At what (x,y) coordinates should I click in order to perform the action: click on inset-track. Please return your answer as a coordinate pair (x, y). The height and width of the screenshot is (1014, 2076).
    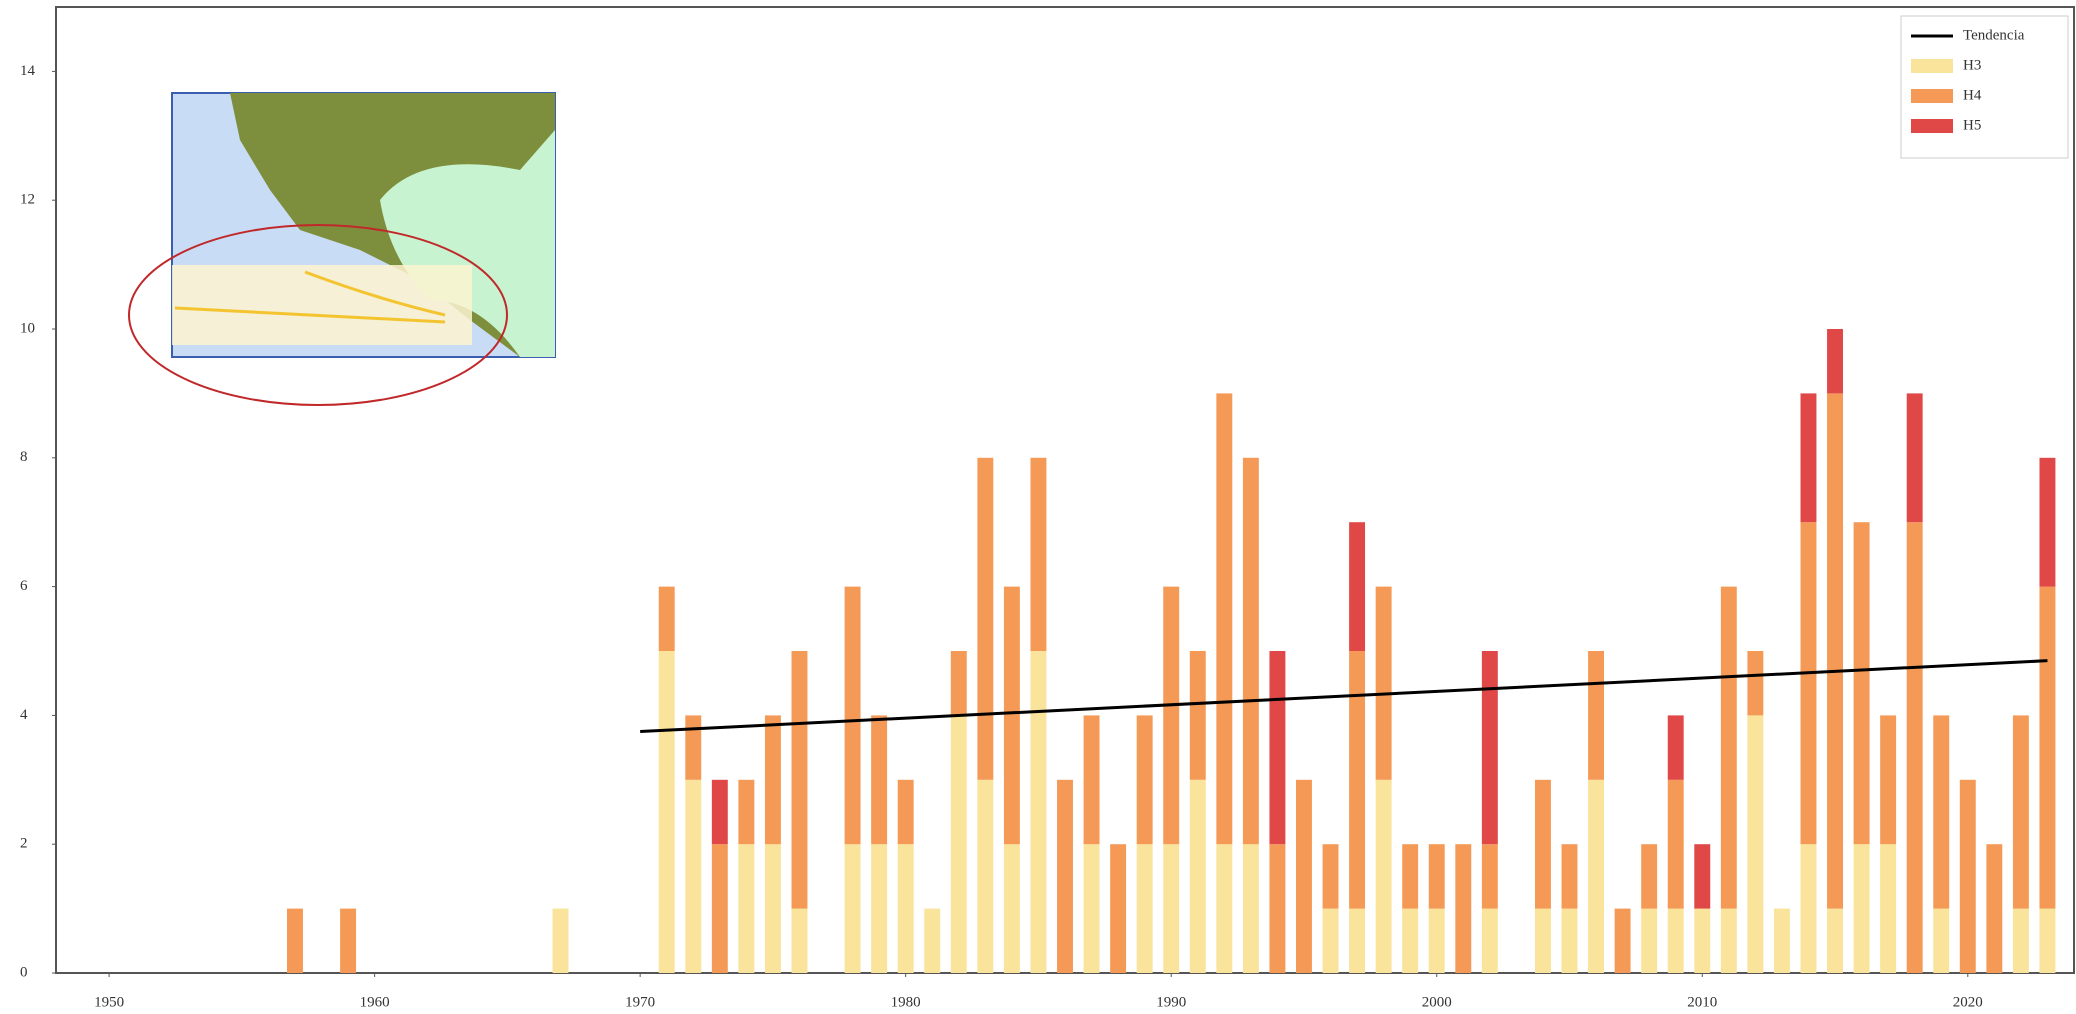
    Looking at the image, I should click on (310, 297).